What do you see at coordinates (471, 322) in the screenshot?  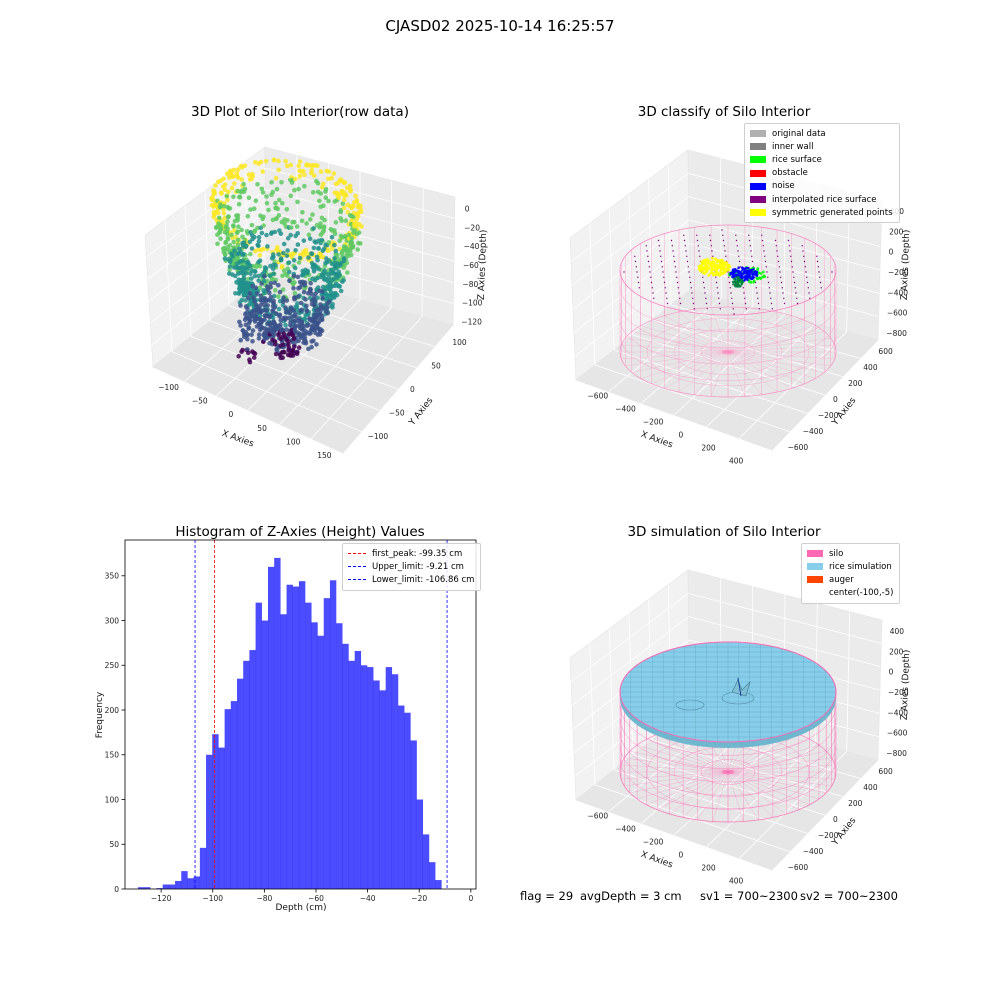 I see `panel1-z-tick: −120` at bounding box center [471, 322].